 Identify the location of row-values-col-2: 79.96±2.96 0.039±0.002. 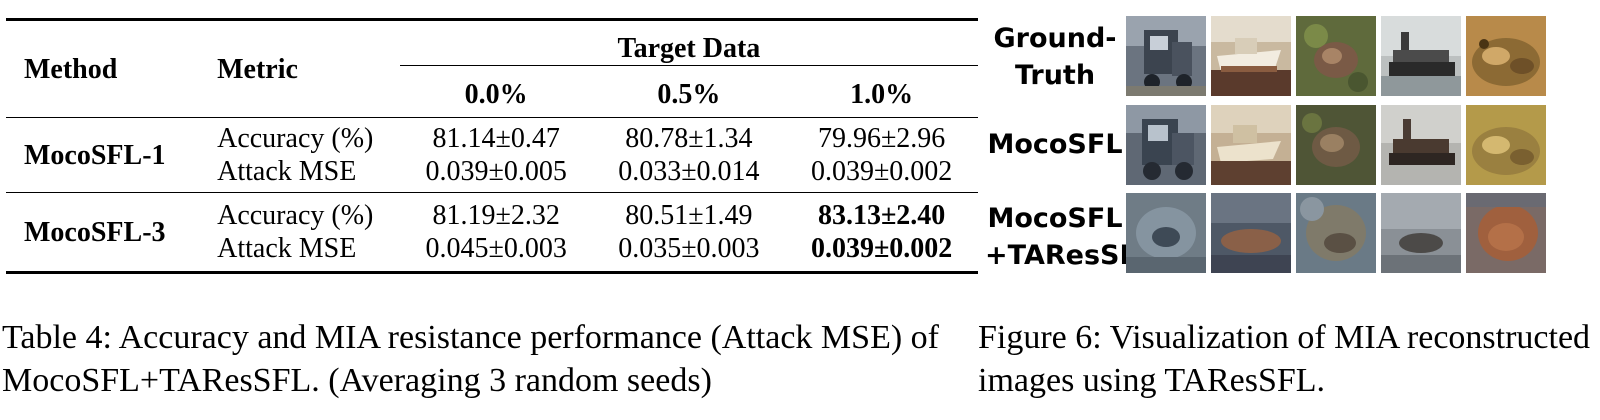
(881, 155).